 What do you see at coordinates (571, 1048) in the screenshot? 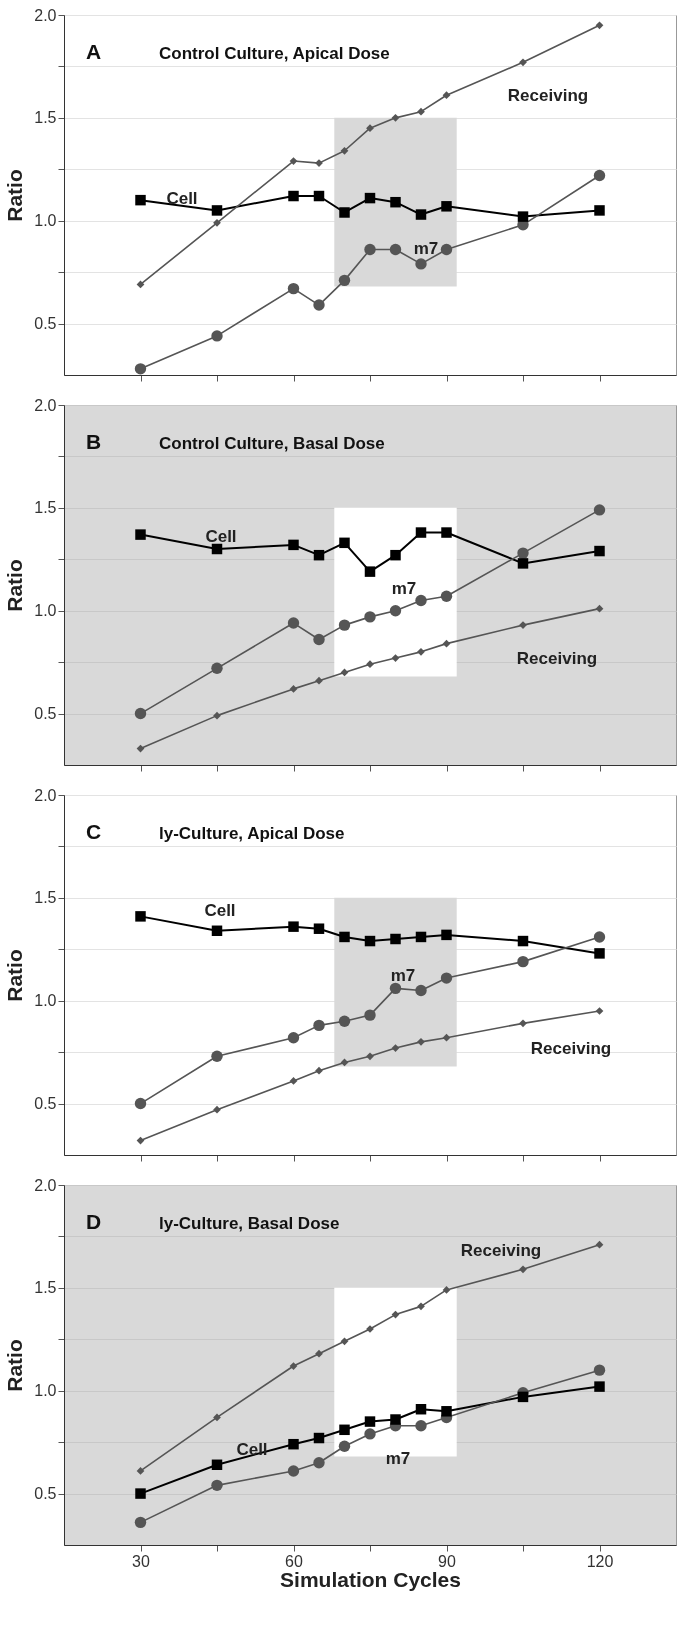
I see `series-label: Receiving` at bounding box center [571, 1048].